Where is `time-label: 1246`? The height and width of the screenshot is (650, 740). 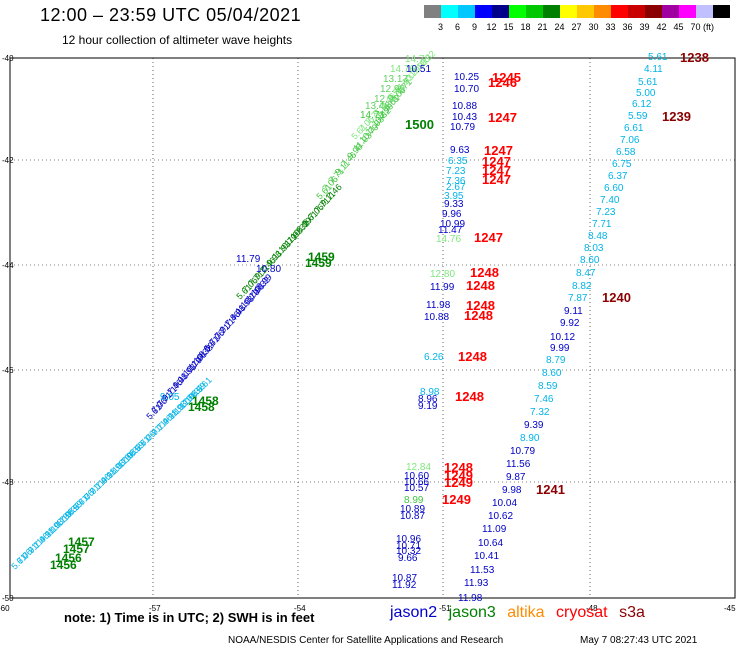
time-label: 1246 is located at coordinates (502, 82).